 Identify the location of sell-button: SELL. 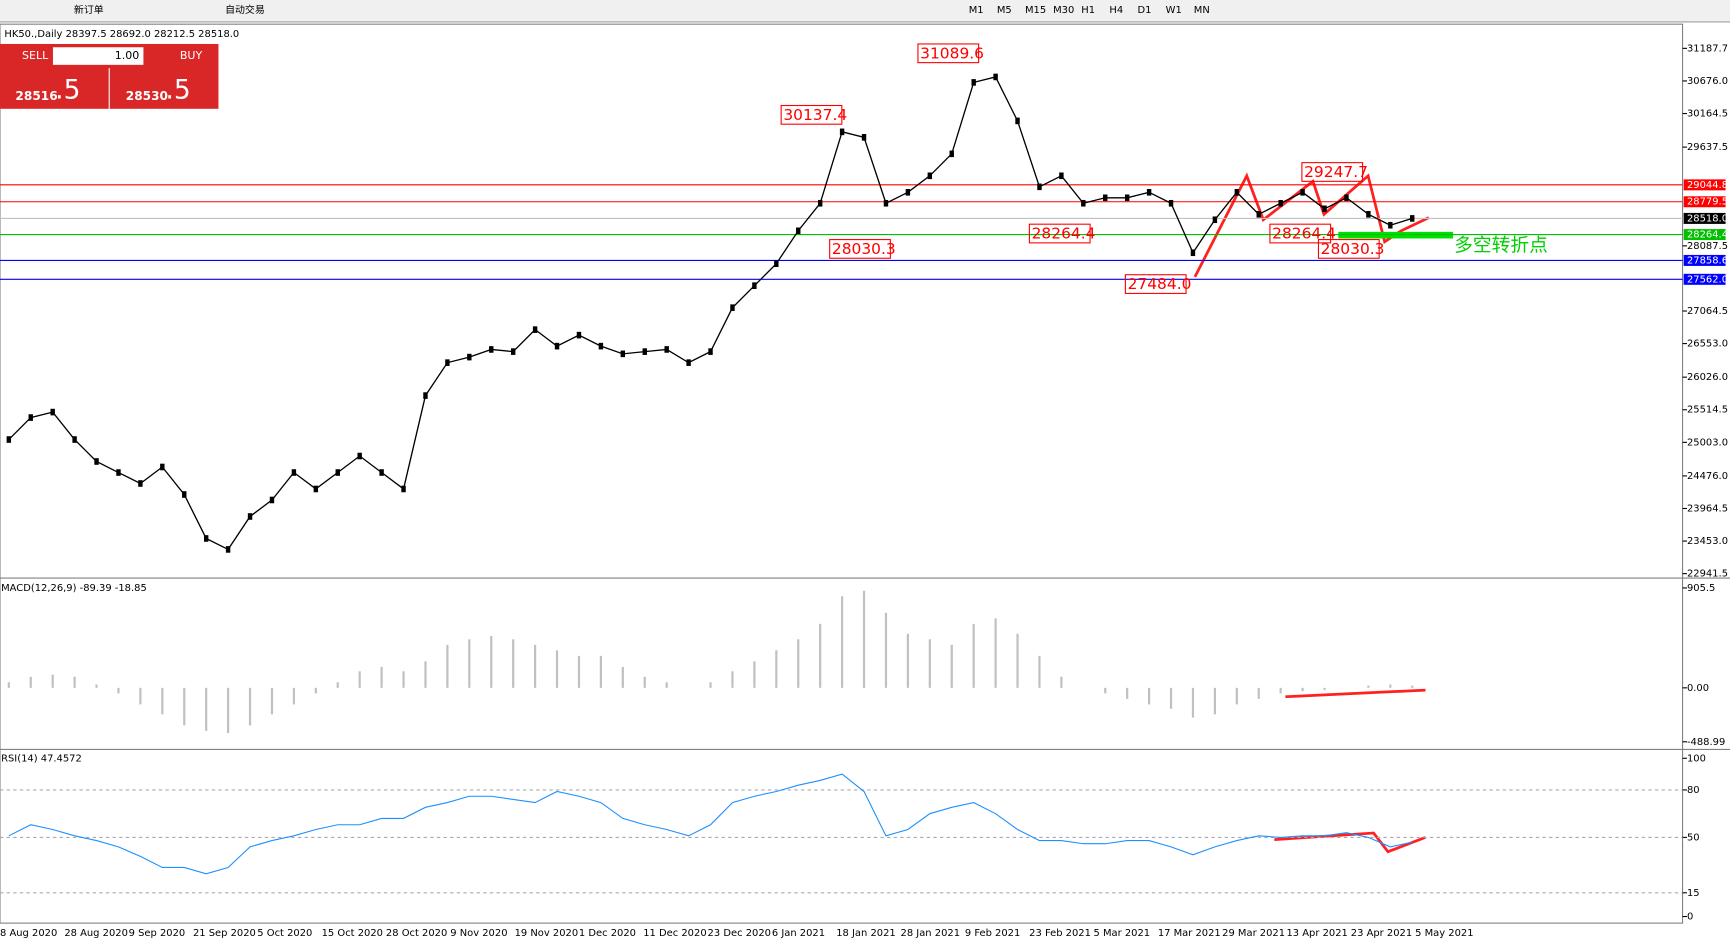
(35, 55).